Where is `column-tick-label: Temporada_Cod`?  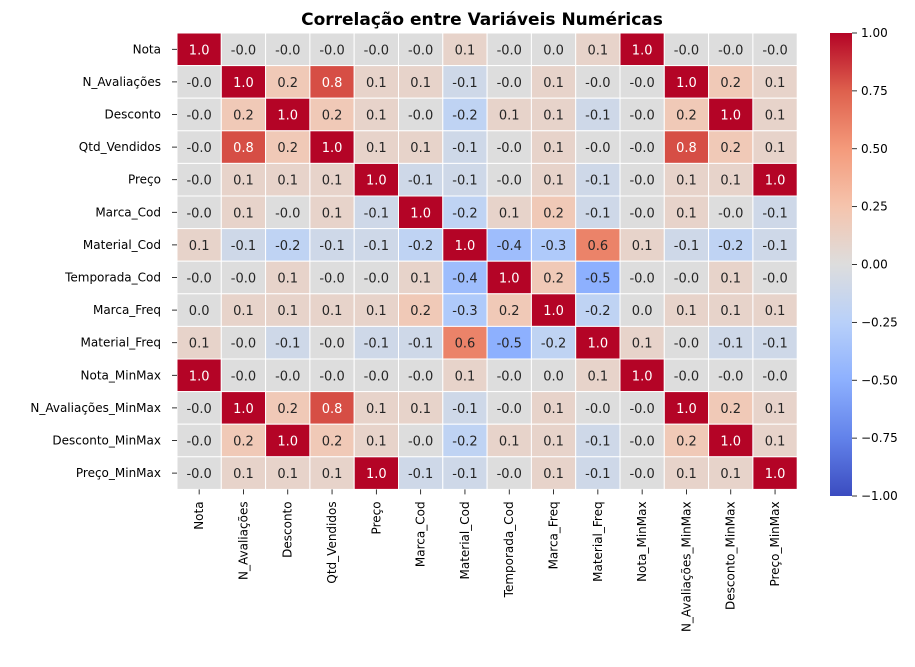
column-tick-label: Temporada_Cod is located at coordinates (509, 549).